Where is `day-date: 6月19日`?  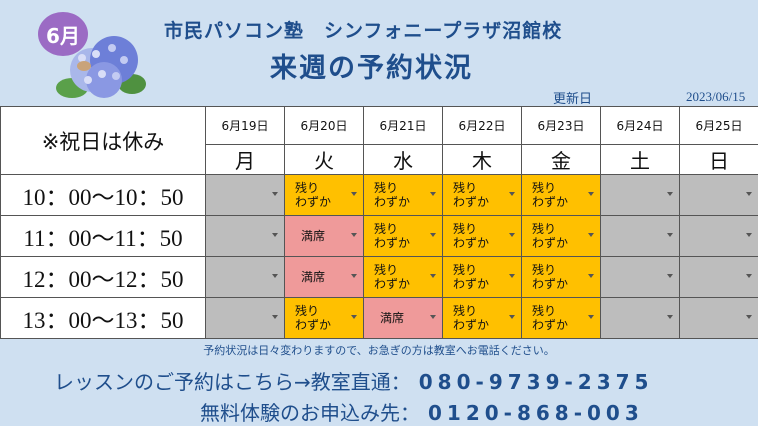 day-date: 6月19日 is located at coordinates (245, 126).